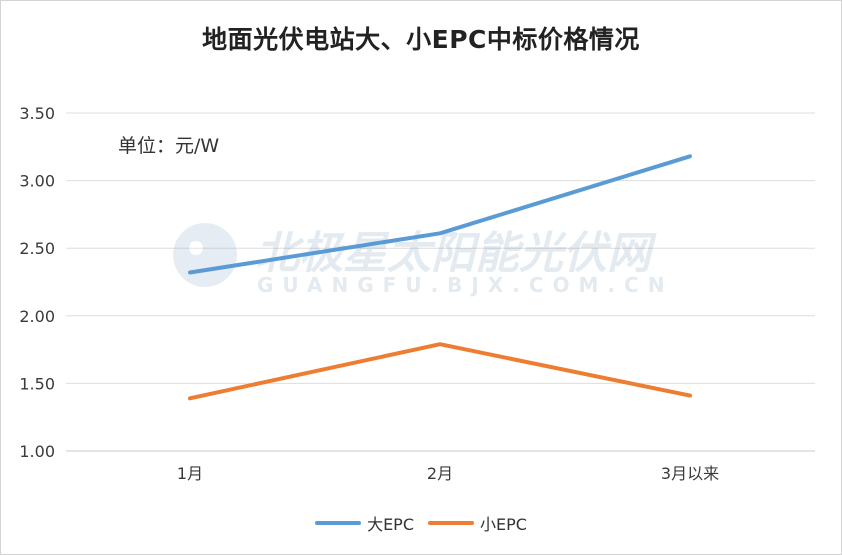 Image resolution: width=842 pixels, height=555 pixels. Describe the element at coordinates (421, 39) in the screenshot. I see `chart-title: 地面光伏电站大、小EPC中标价格情况` at that location.